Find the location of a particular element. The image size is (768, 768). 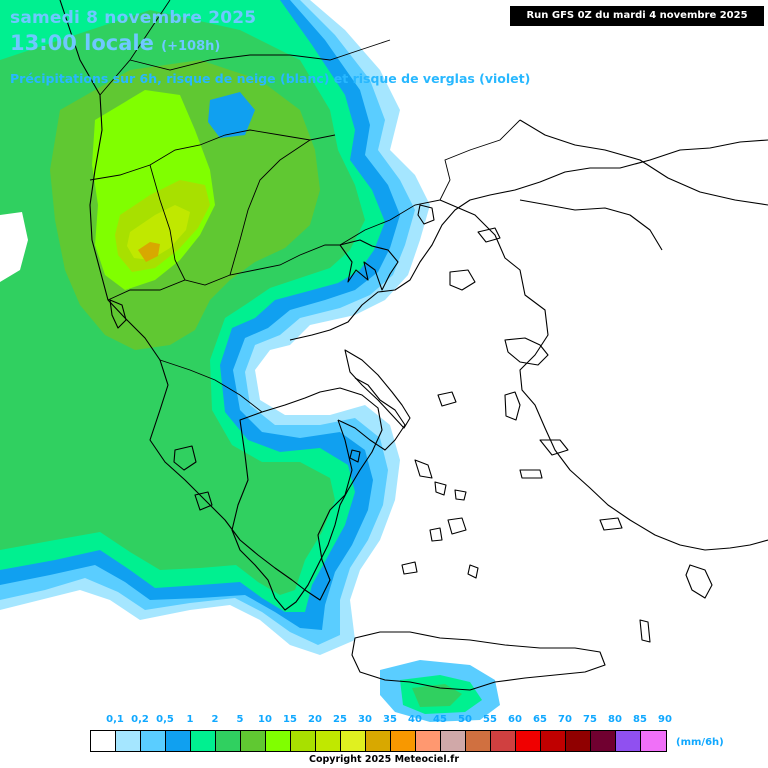

legend-label: 15 is located at coordinates (290, 719).